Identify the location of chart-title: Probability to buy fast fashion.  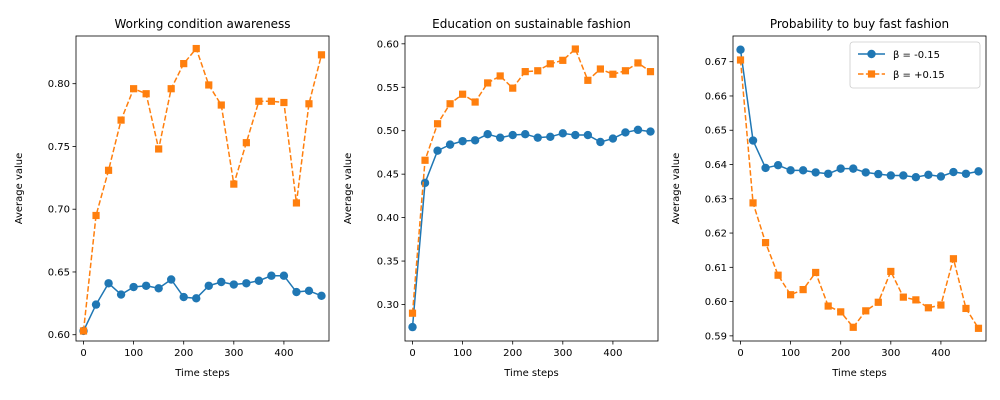
(859, 24).